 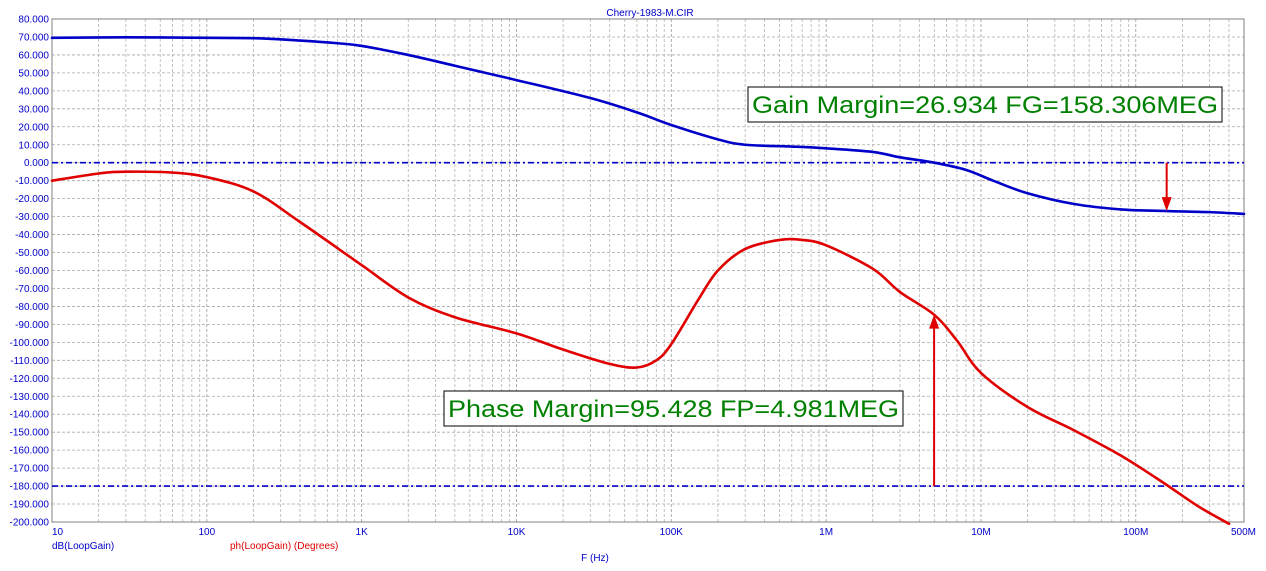 What do you see at coordinates (30, 487) in the screenshot?
I see `y-tick-label: -180.000` at bounding box center [30, 487].